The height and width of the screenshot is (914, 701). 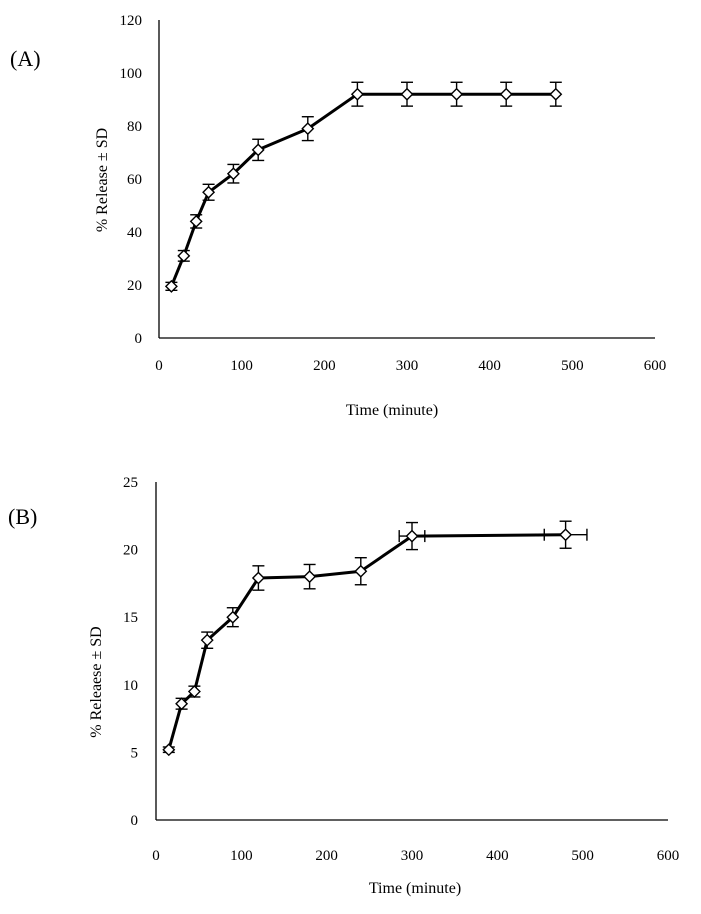 I want to click on panel-label-b: (B), so click(x=22, y=516).